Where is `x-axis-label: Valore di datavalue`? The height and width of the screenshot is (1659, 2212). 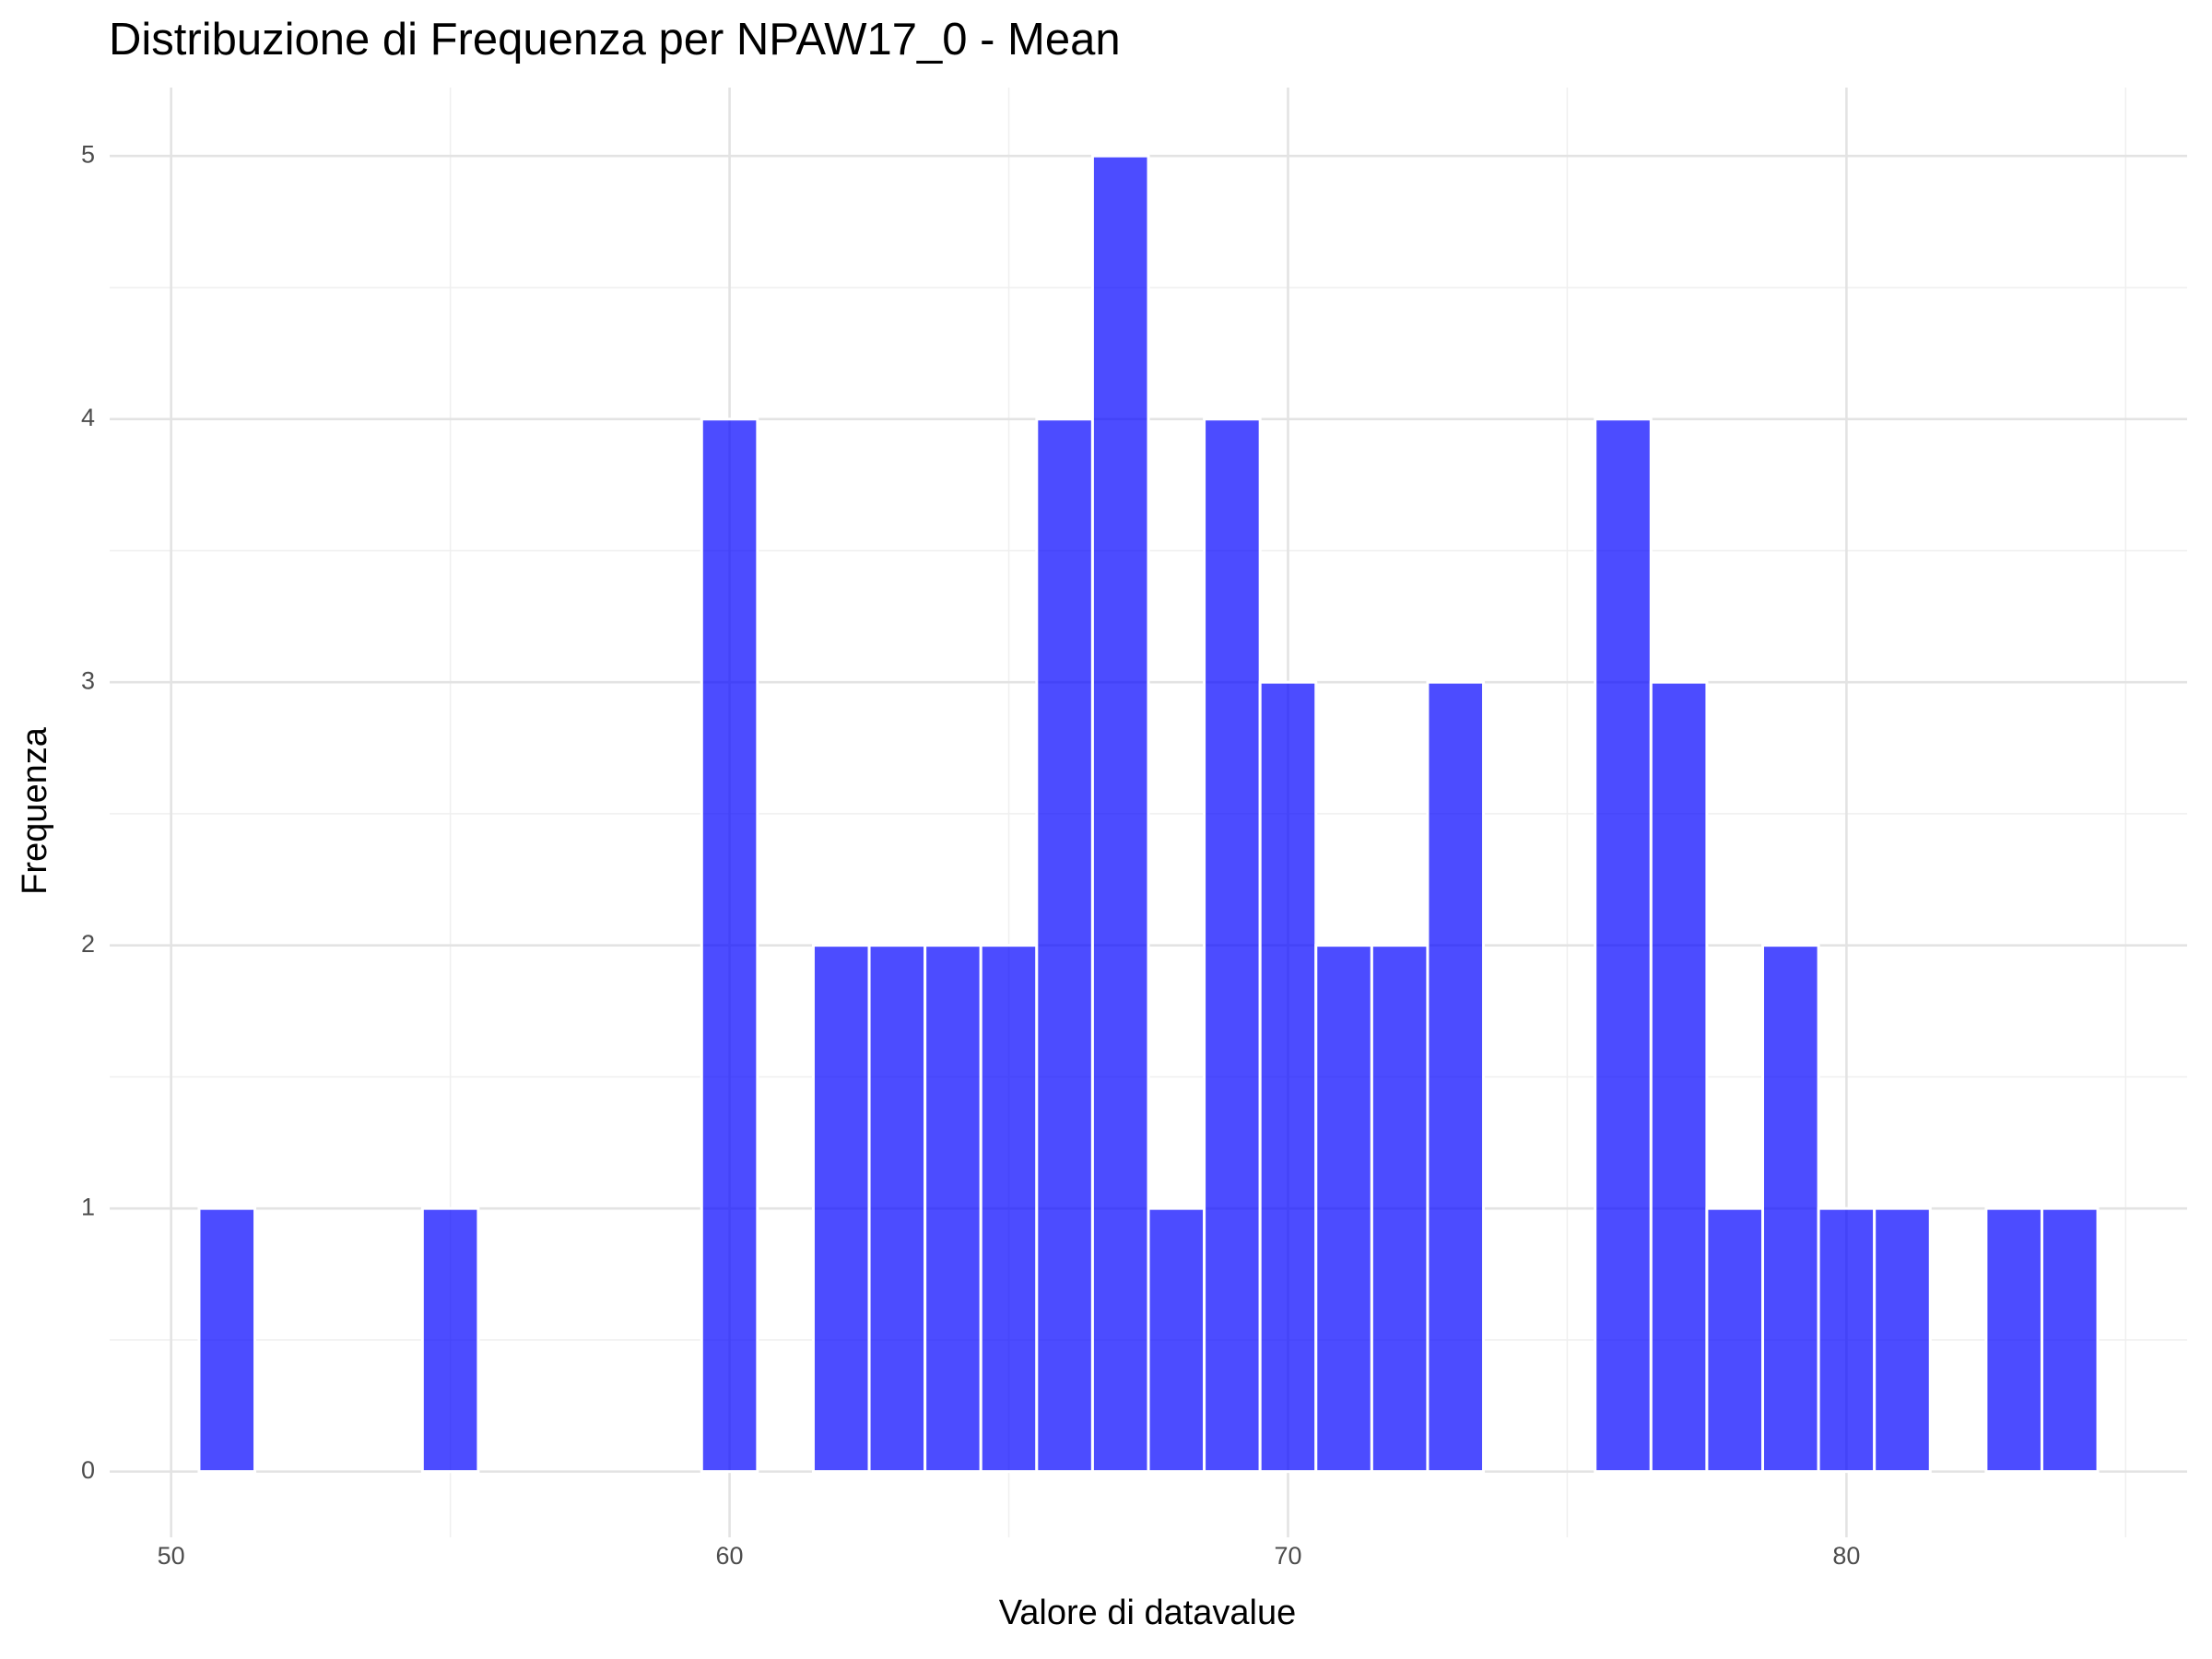
x-axis-label: Valore di datavalue is located at coordinates (1148, 1613).